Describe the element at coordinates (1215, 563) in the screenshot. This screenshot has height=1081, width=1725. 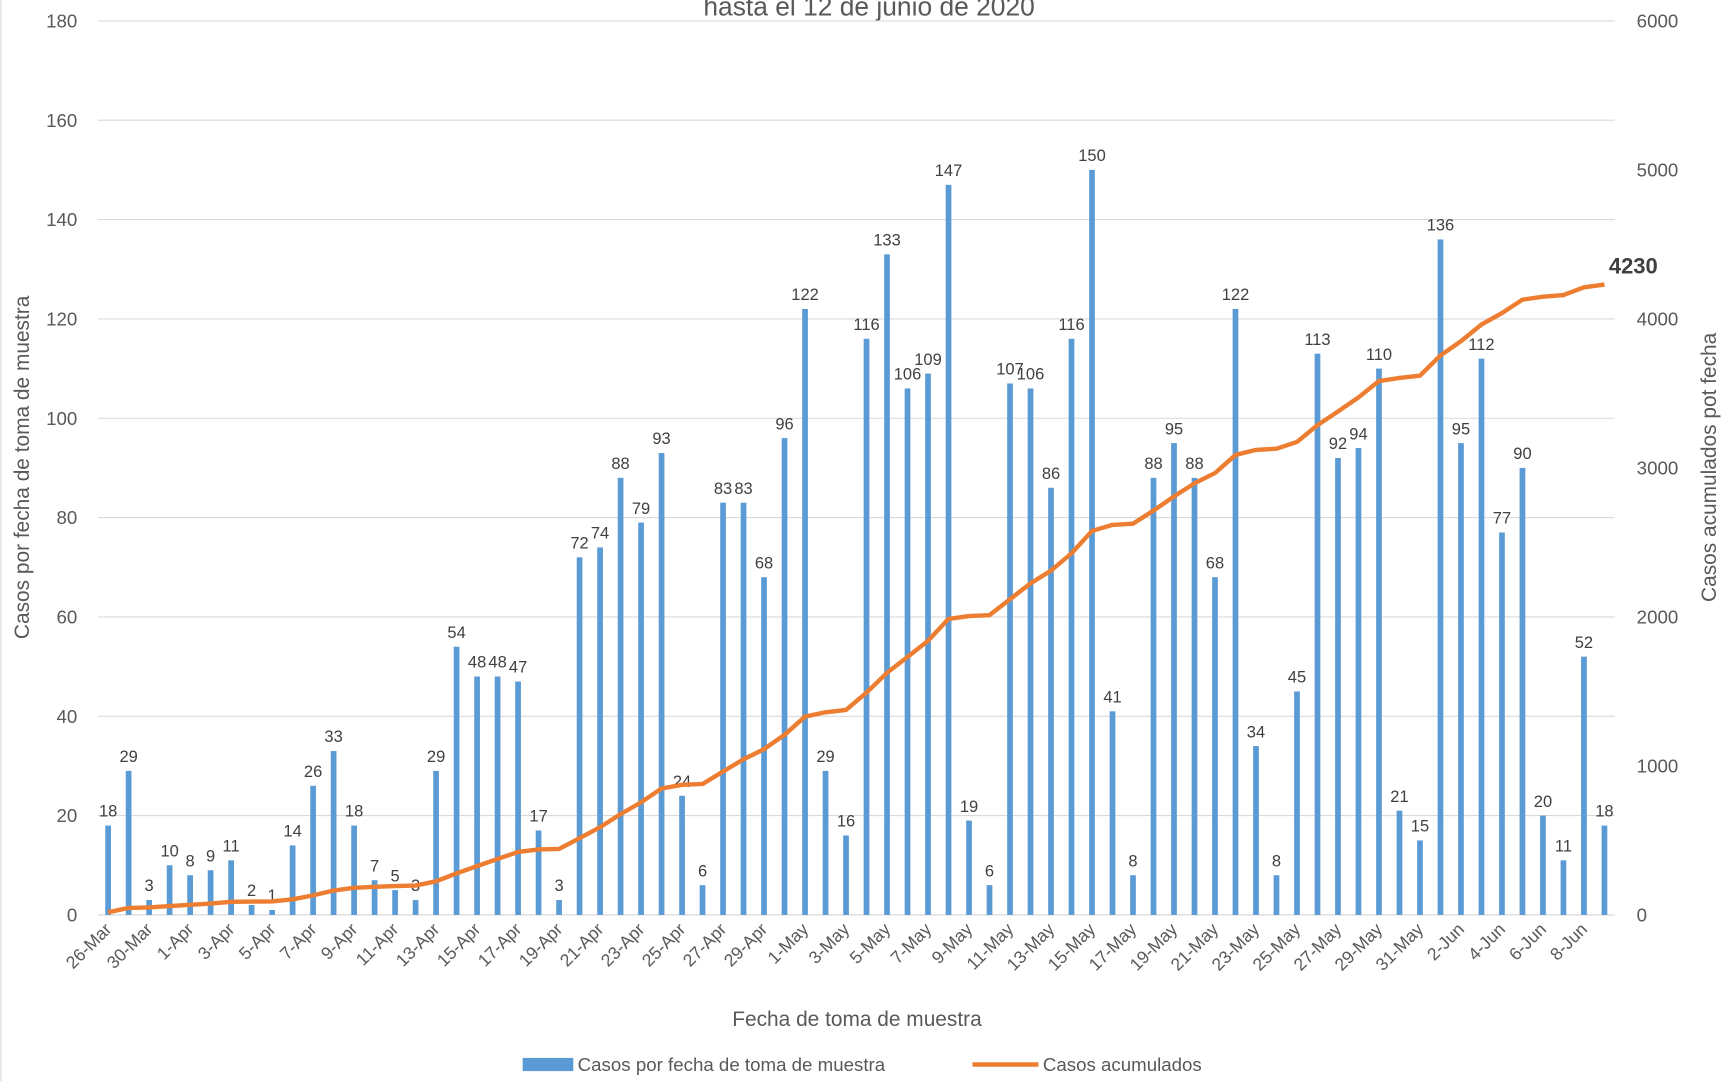
I see `data-label: 68` at that location.